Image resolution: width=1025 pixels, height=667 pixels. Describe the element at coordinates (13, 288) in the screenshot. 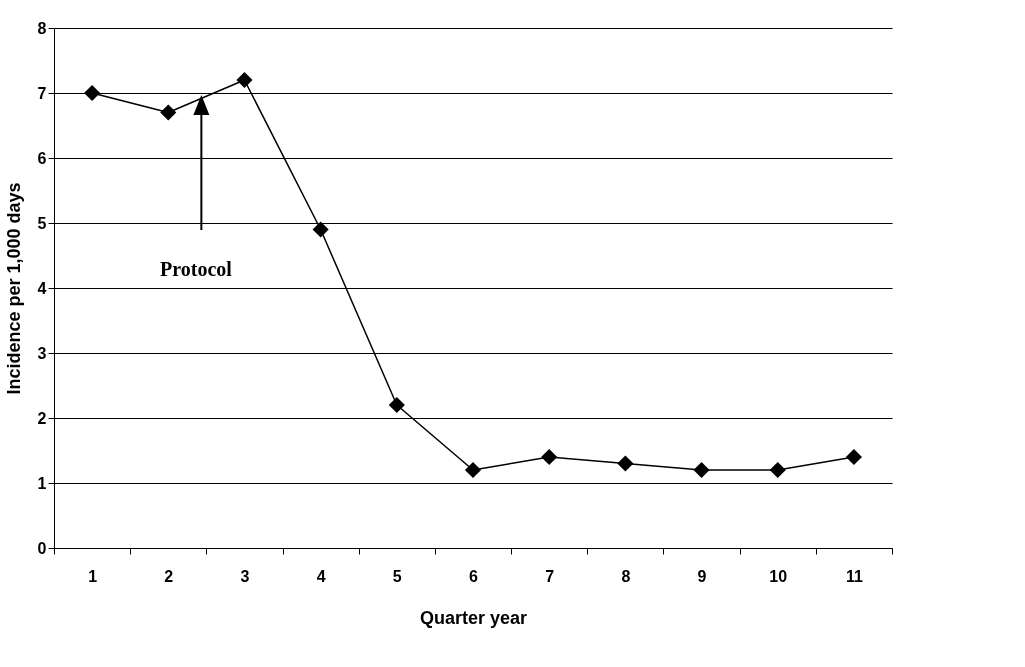

I see `y-axis-title: Incidence per 1,000 days` at that location.